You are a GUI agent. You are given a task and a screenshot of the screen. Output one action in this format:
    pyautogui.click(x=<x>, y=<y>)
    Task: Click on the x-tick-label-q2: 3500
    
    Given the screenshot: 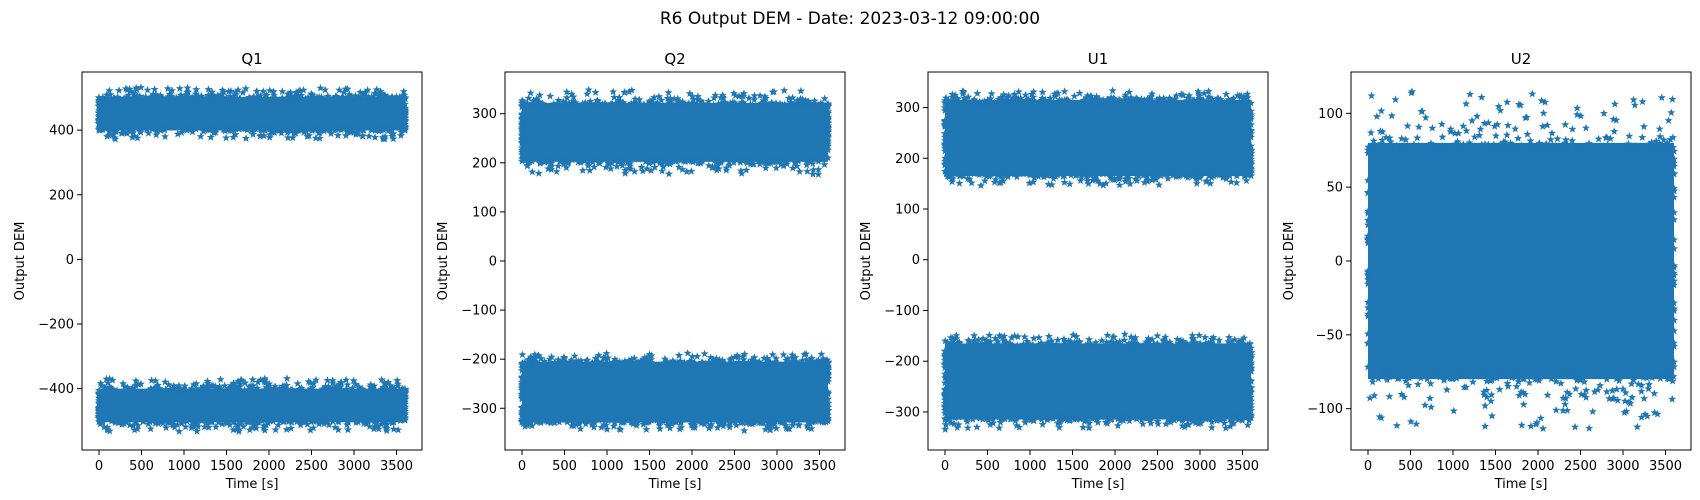 What is the action you would take?
    pyautogui.click(x=819, y=466)
    